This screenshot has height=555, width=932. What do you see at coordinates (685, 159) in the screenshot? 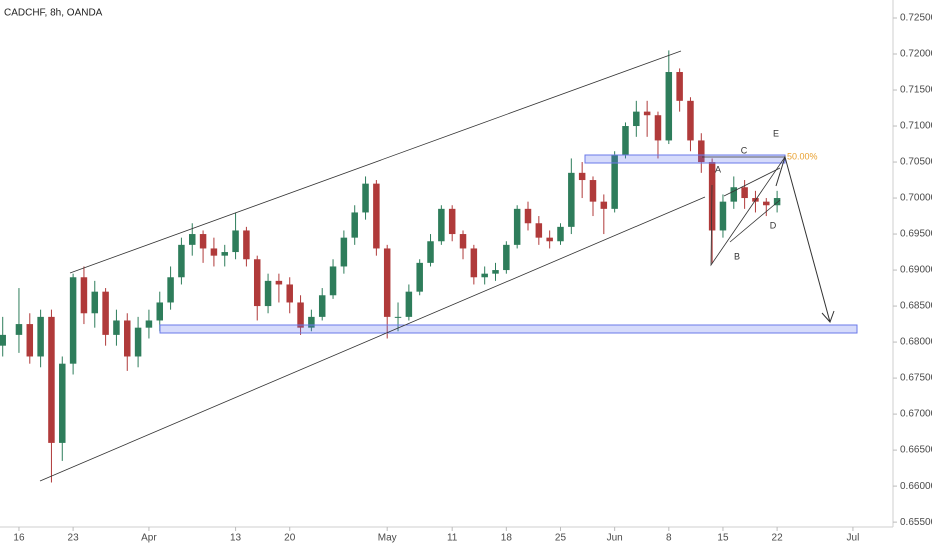
I see `resistance-zone` at bounding box center [685, 159].